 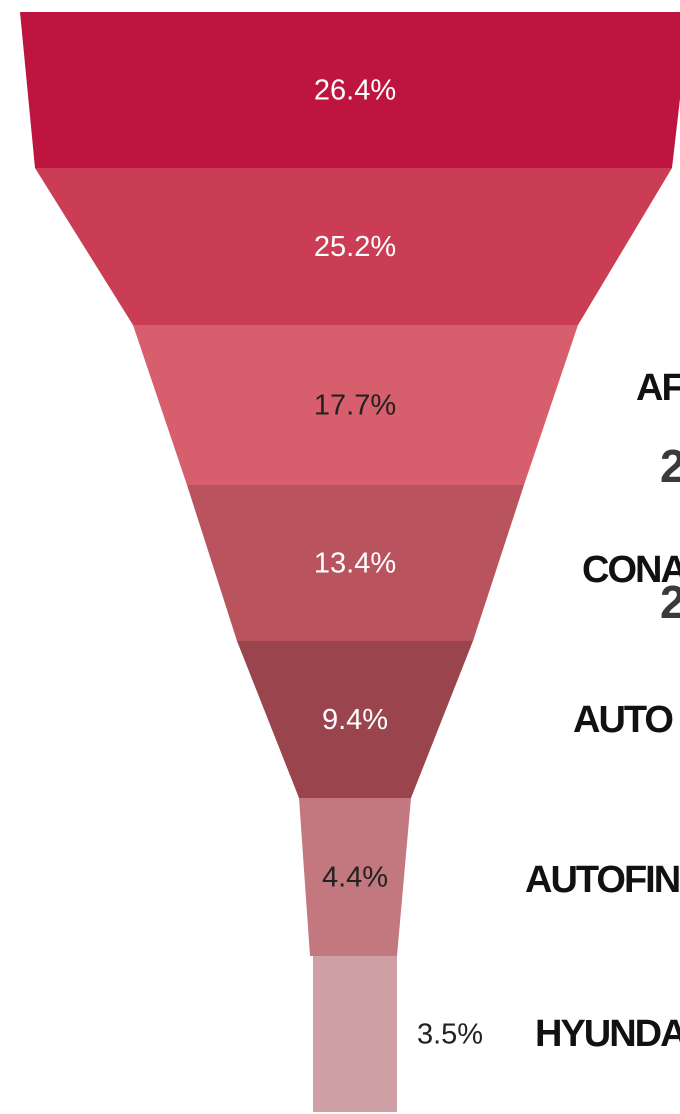 I want to click on value-label: 9.4%, so click(x=355, y=720).